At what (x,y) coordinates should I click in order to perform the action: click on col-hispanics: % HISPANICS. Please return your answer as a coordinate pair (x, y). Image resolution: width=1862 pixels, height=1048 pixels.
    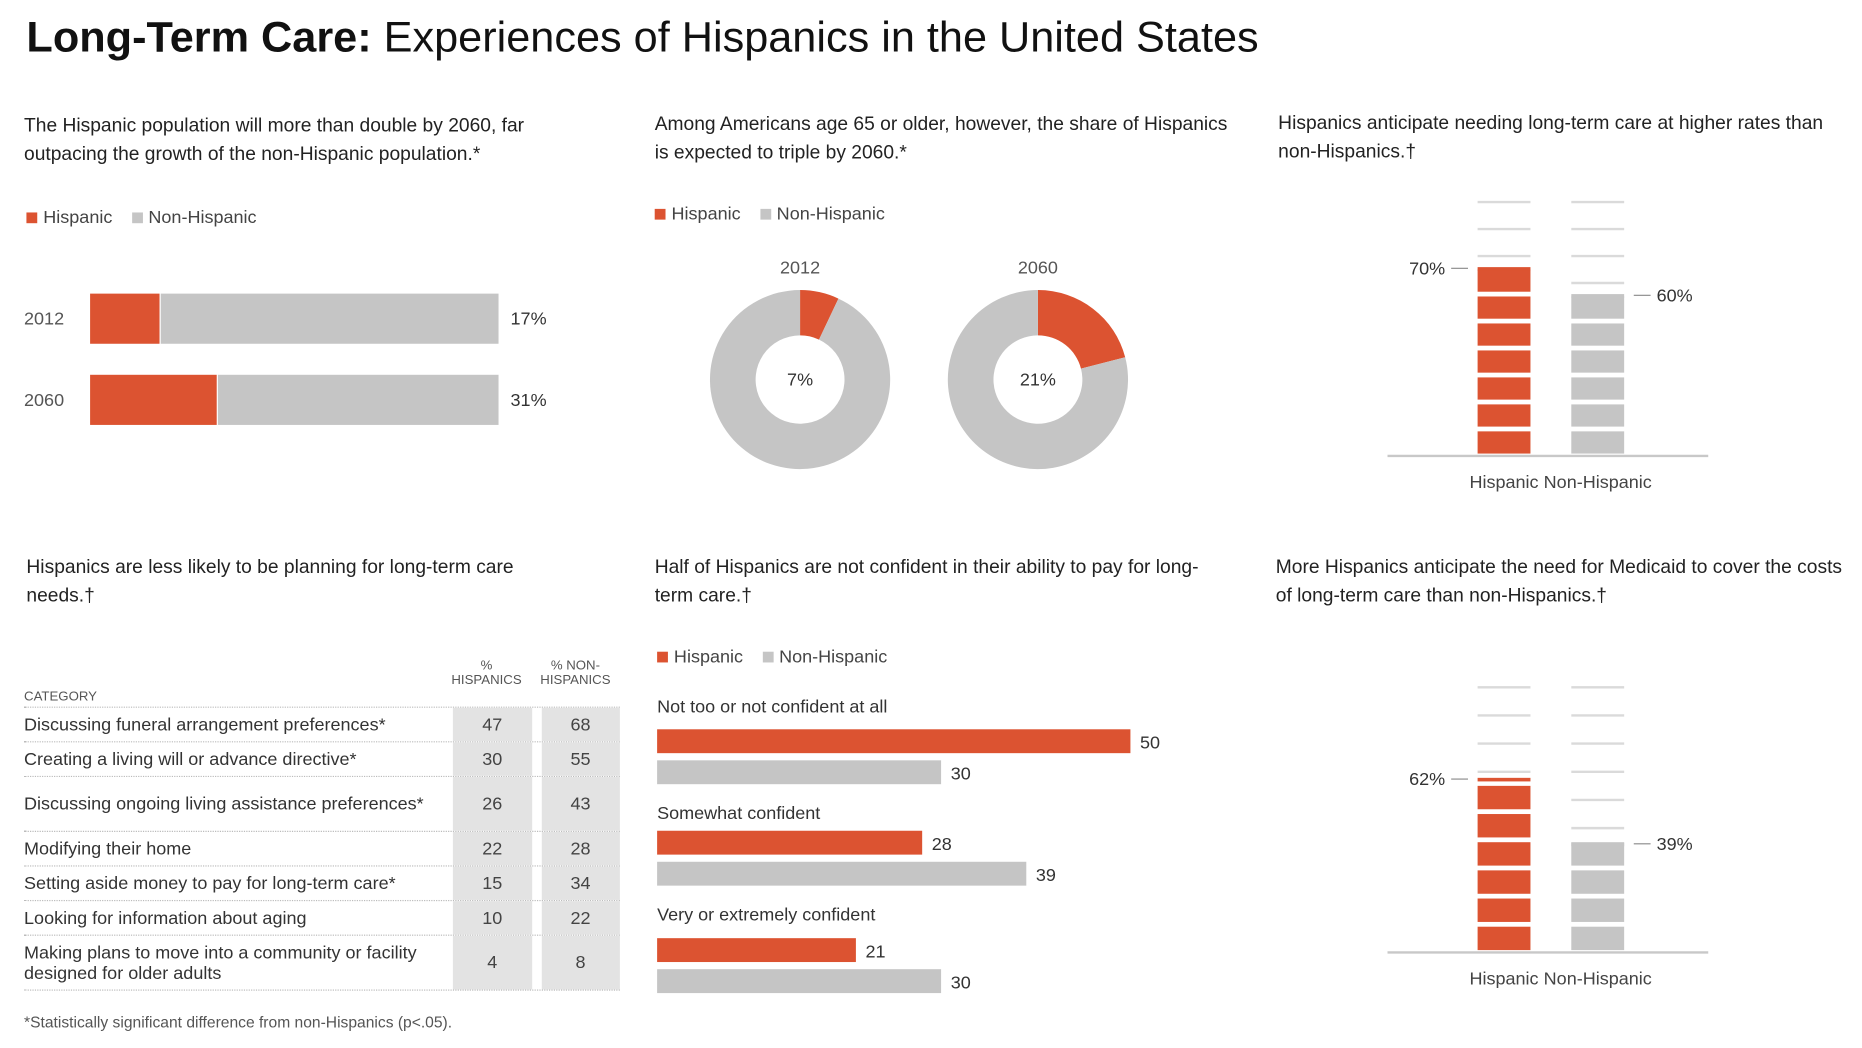
    Looking at the image, I should click on (486, 673).